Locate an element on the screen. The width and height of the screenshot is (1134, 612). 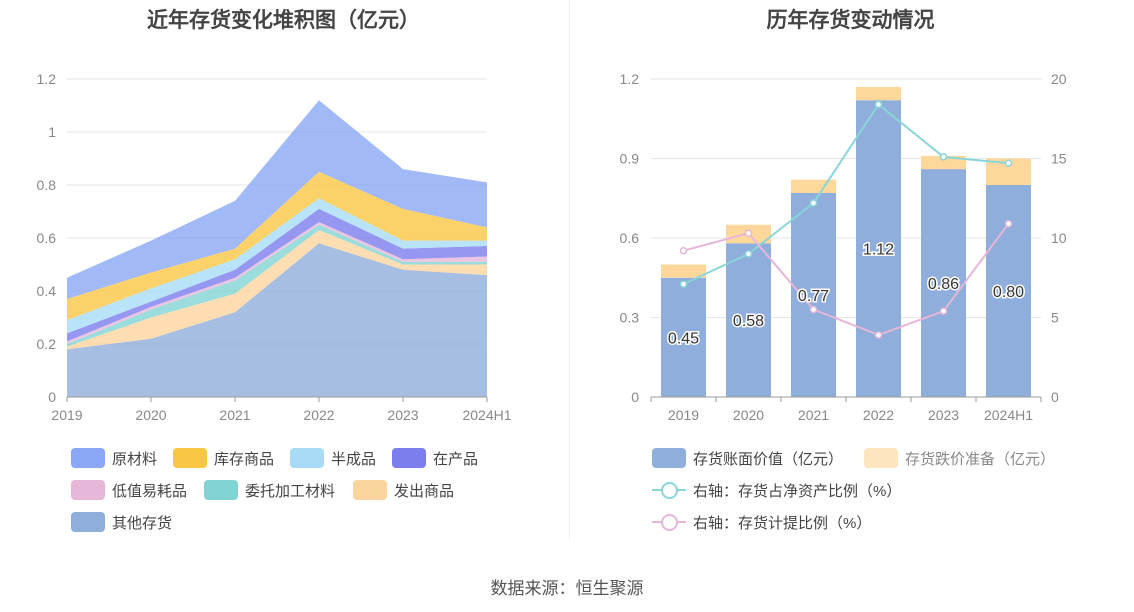
legend-item: 低值易耗品 is located at coordinates (129, 490).